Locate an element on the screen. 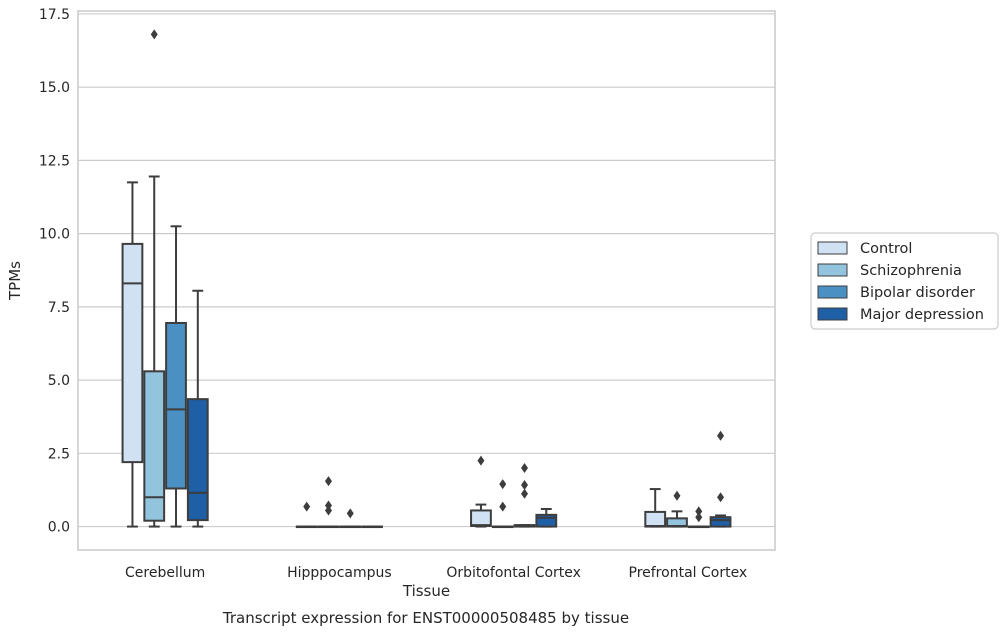  x-axis-label: Tissue is located at coordinates (426, 591).